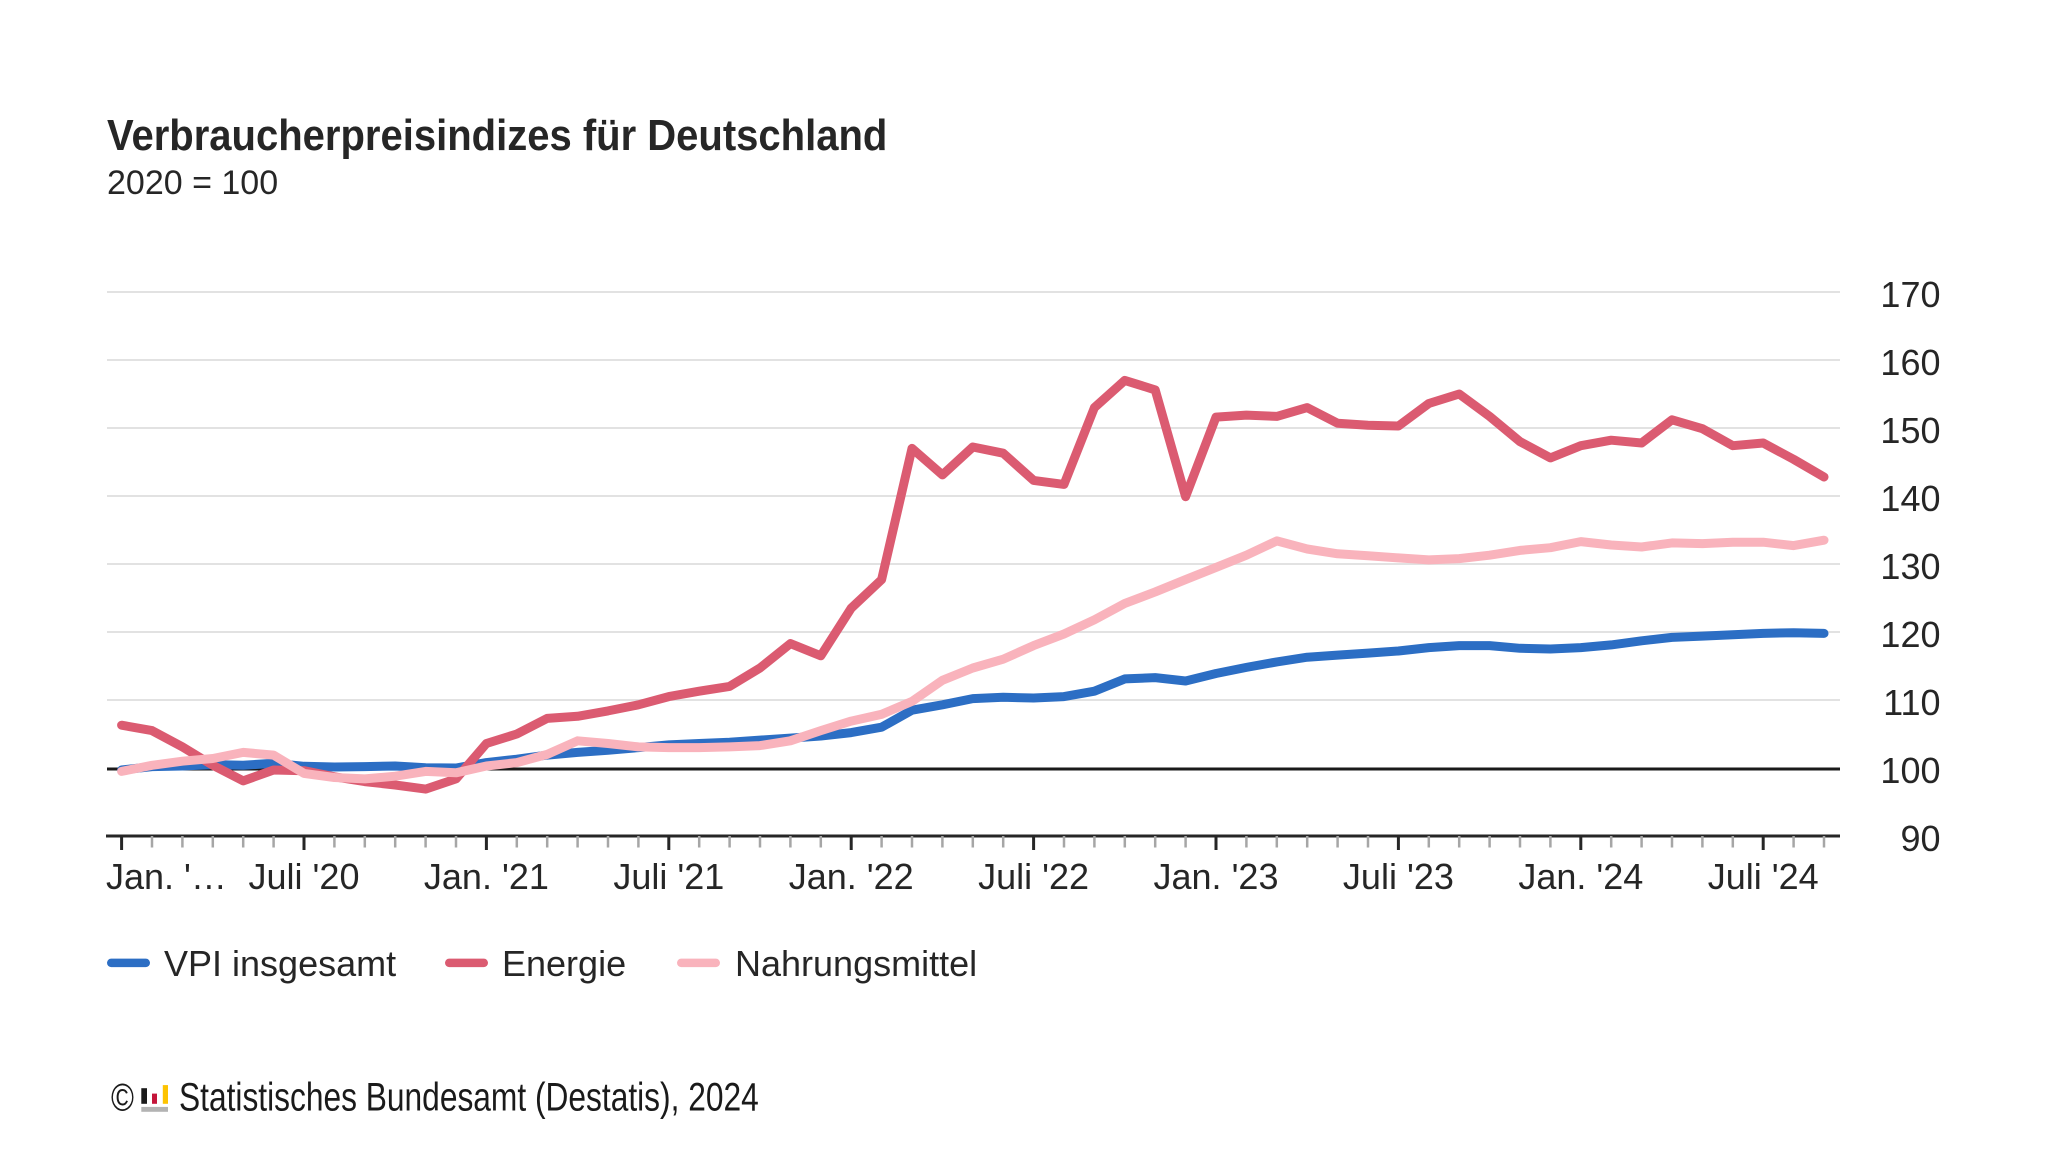 The image size is (2048, 1152). Describe the element at coordinates (668, 876) in the screenshot. I see `svg-text: Juli '21` at that location.